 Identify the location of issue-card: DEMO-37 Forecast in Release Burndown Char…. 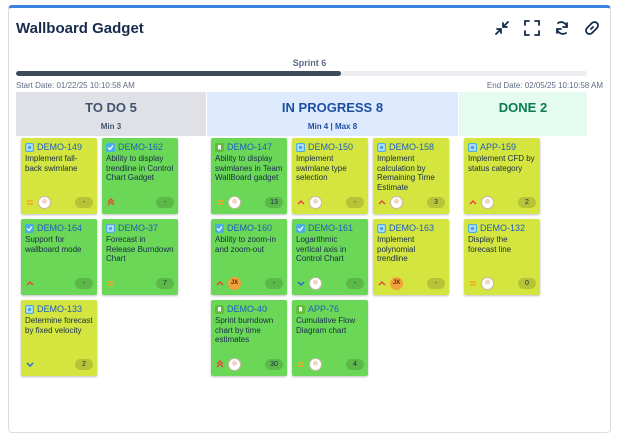
(140, 257).